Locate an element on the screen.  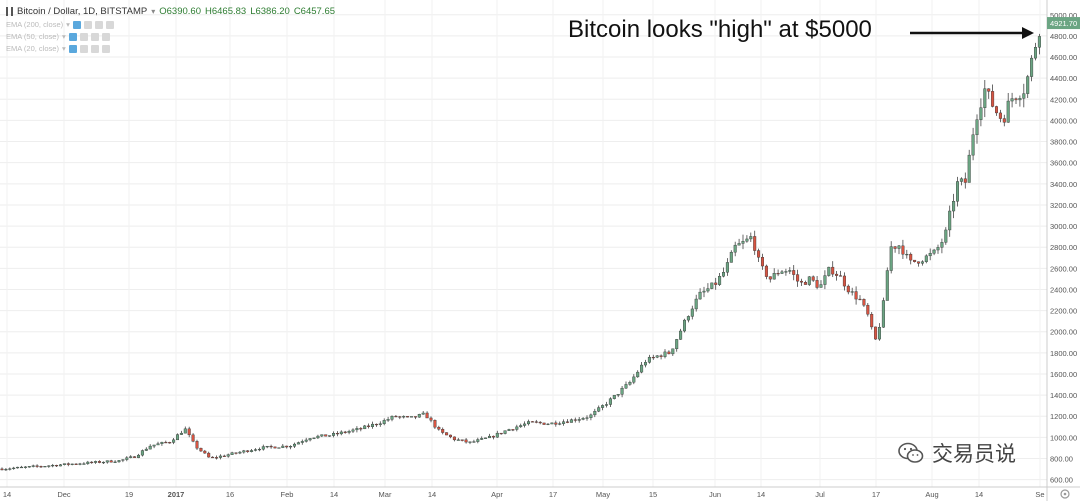
time-tick-label: May is located at coordinates (603, 494).